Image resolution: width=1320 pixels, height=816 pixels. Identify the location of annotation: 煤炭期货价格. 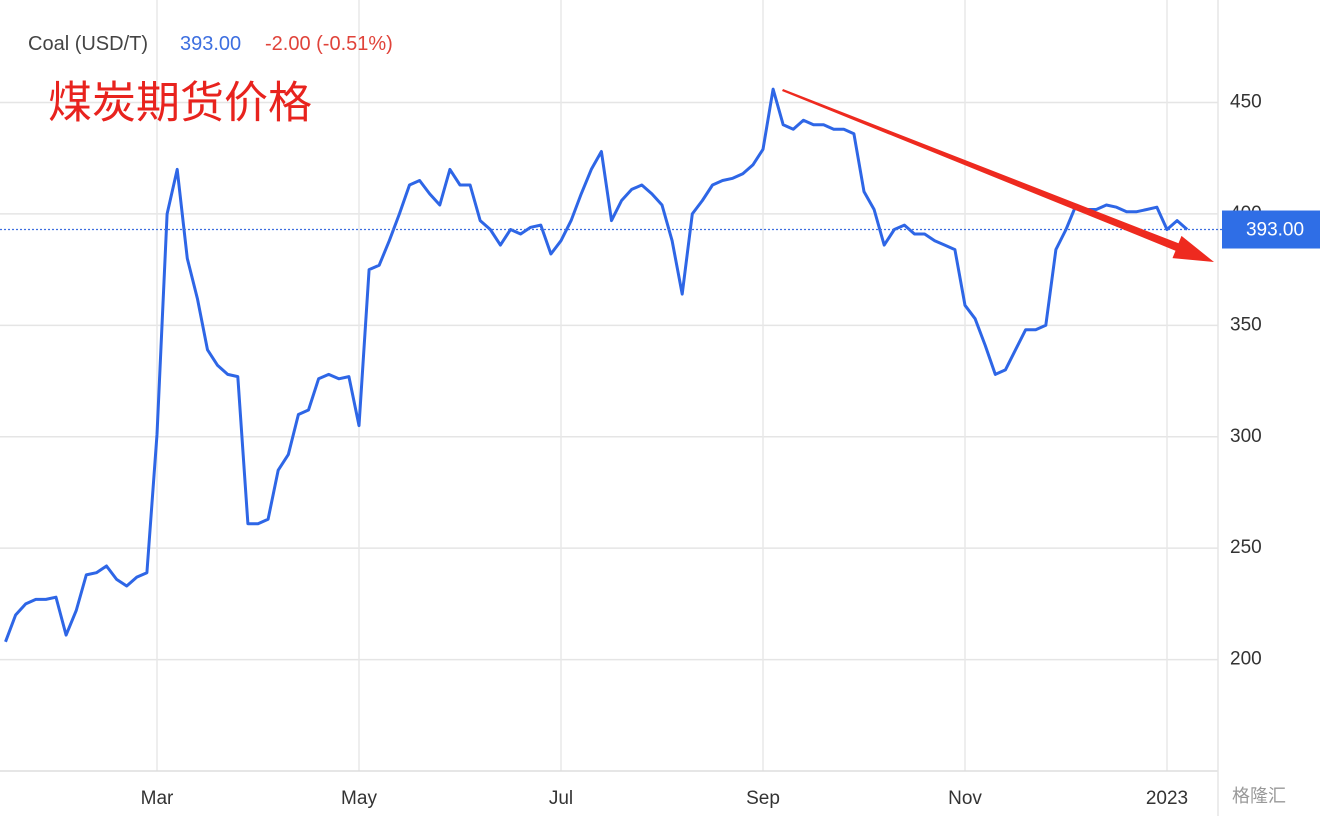
(180, 103).